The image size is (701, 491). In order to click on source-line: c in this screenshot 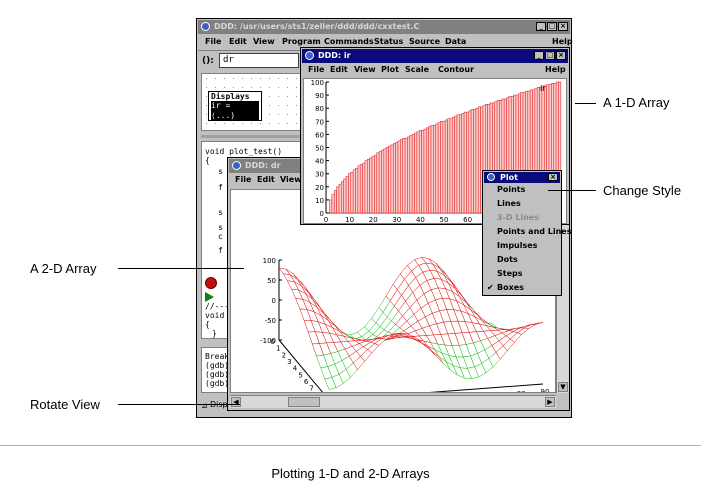, I will do `click(220, 236)`.